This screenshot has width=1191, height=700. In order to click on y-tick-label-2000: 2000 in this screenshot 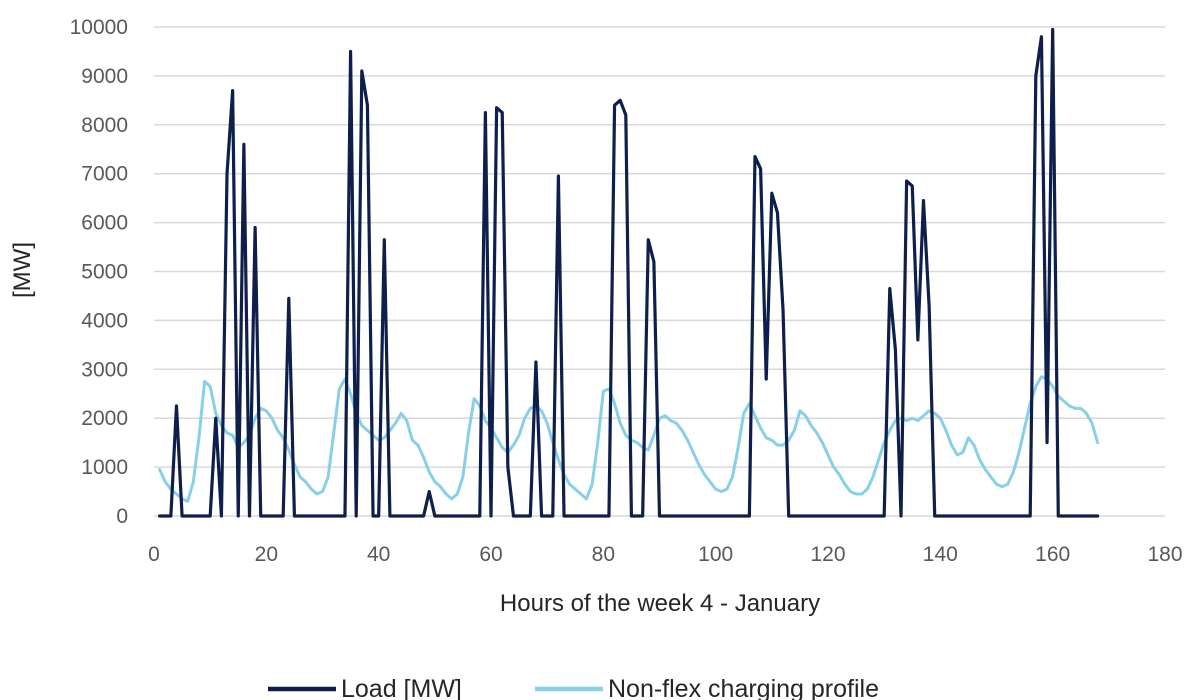, I will do `click(104, 418)`.